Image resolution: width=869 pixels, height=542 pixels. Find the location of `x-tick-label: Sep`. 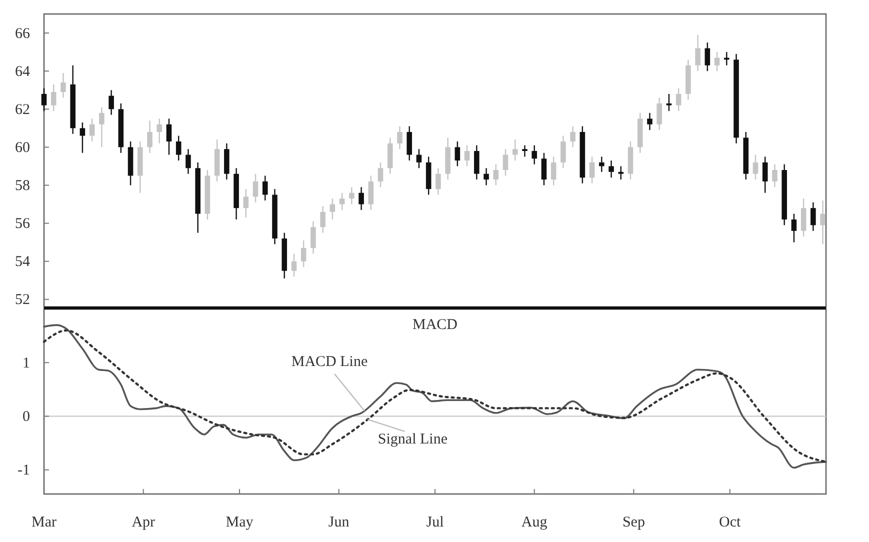

x-tick-label: Sep is located at coordinates (633, 522).